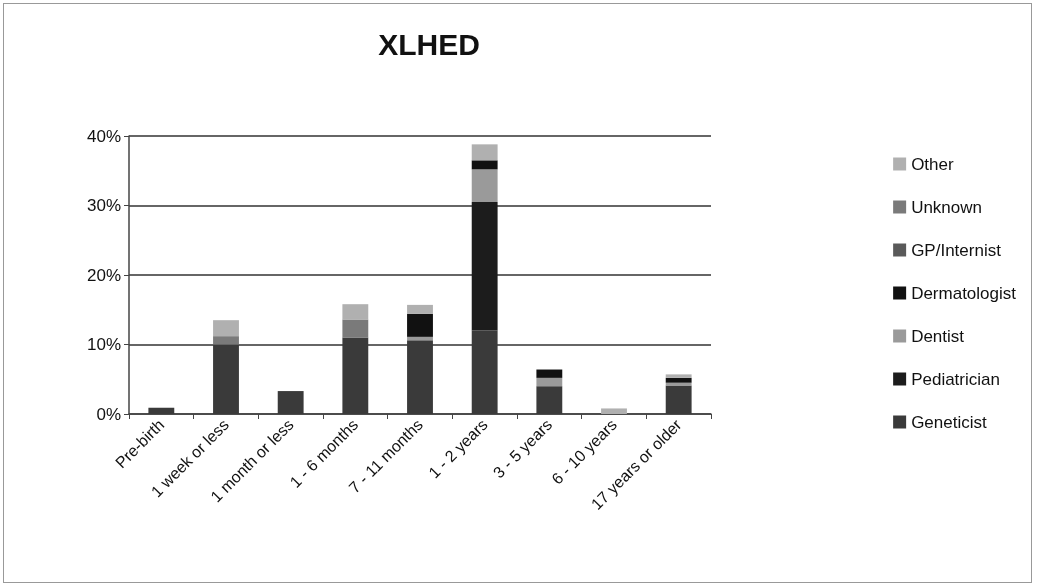 The image size is (1037, 588). Describe the element at coordinates (429, 44) in the screenshot. I see `chart-title: XLHED` at that location.